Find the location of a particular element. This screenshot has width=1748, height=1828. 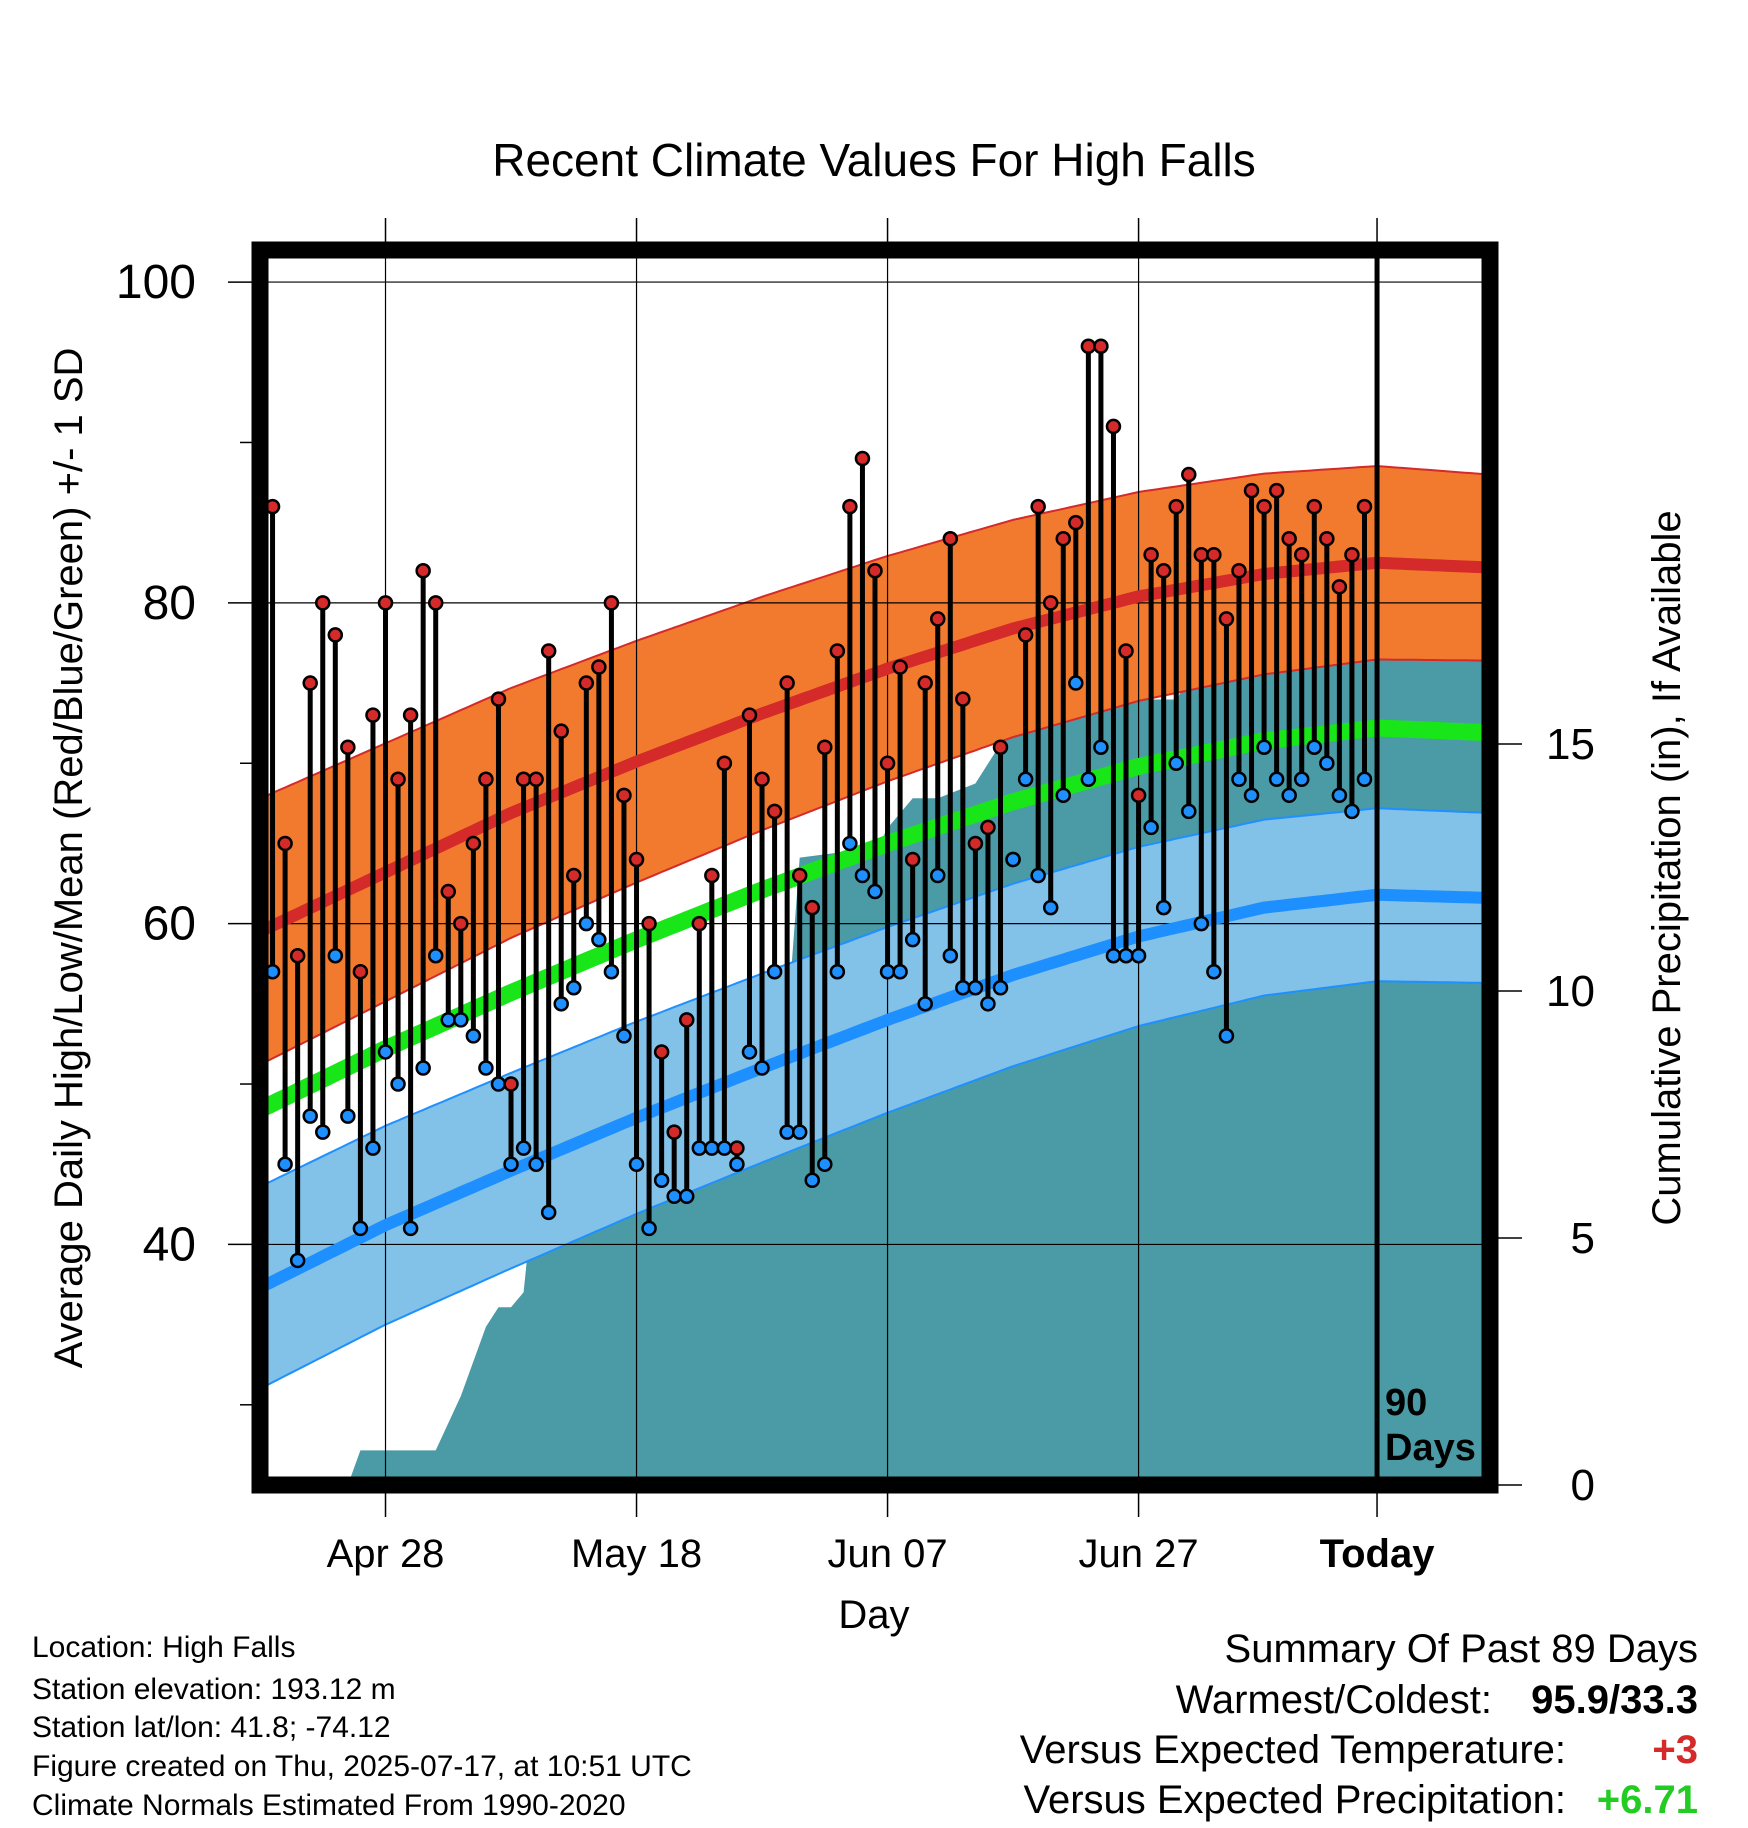

y-tick-label: 60 is located at coordinates (169, 924).